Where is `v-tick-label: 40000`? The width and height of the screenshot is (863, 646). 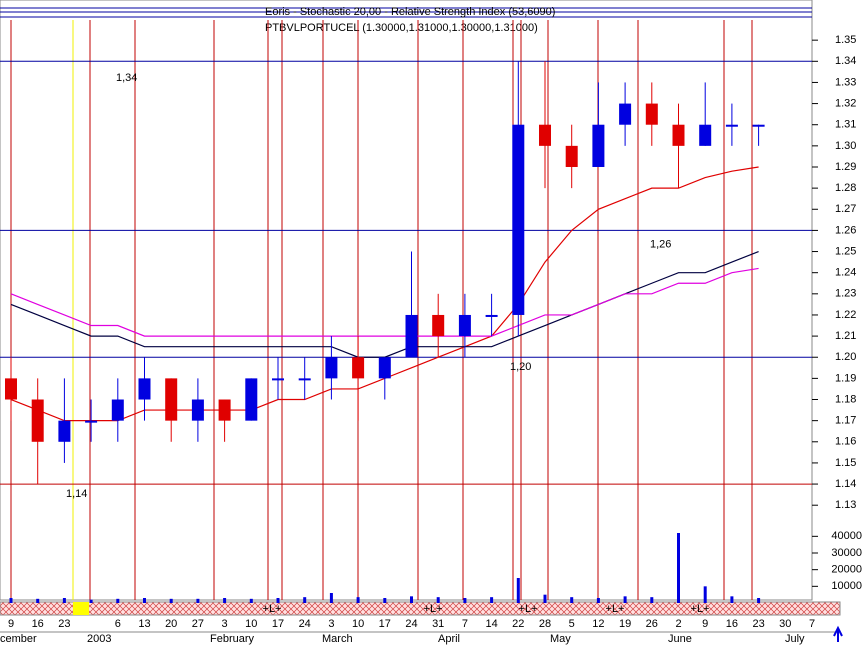
v-tick-label: 40000 is located at coordinates (846, 536).